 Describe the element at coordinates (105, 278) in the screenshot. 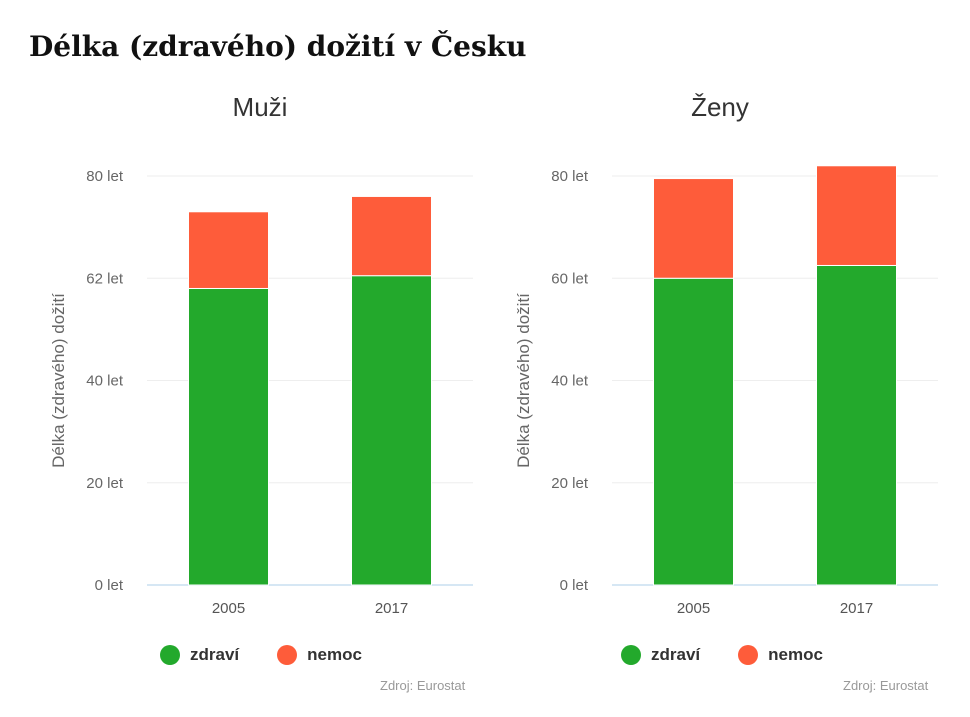

I see `y-tick-label: 62 let` at that location.